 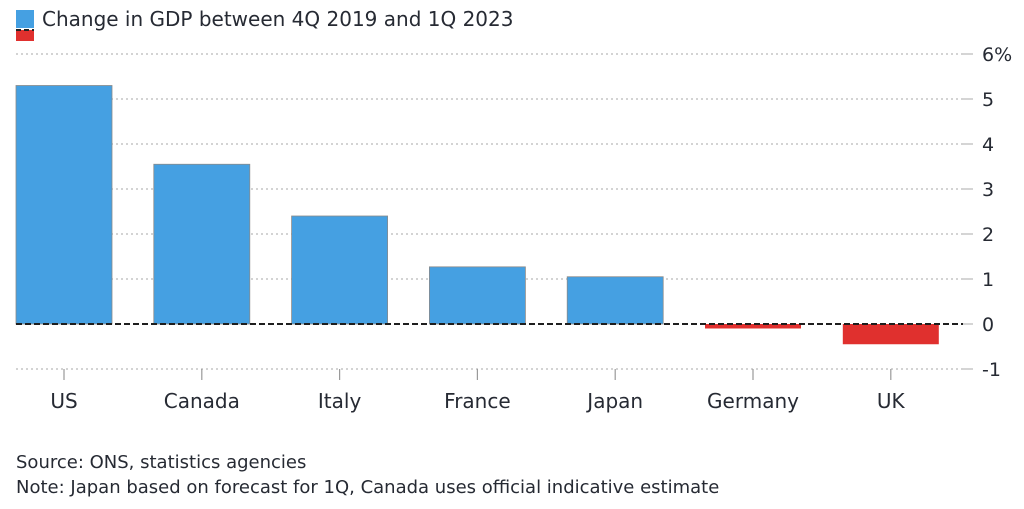 I want to click on x-tick-label-italy: Italy, so click(x=340, y=401).